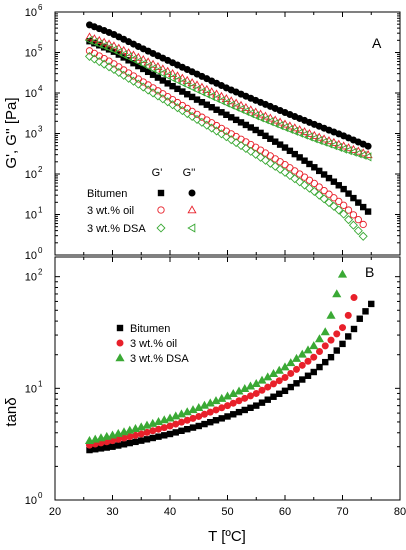 This screenshot has height=550, width=406. I want to click on y-tick-label: 10, so click(31, 135).